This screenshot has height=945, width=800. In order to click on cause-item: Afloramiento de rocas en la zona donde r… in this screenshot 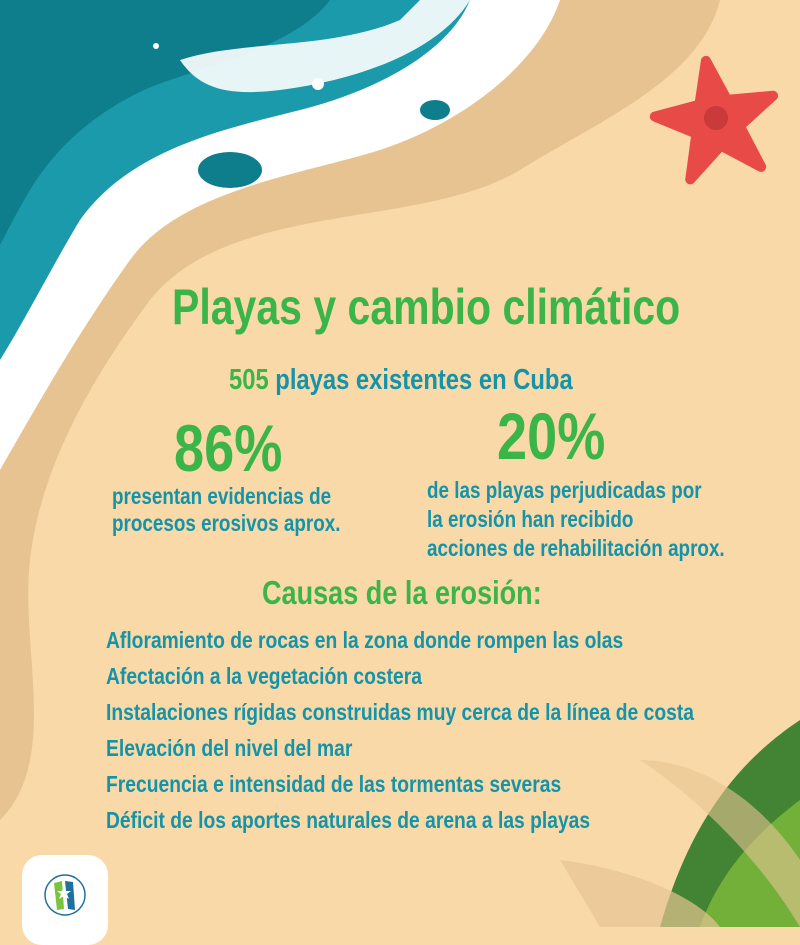, I will do `click(365, 640)`.